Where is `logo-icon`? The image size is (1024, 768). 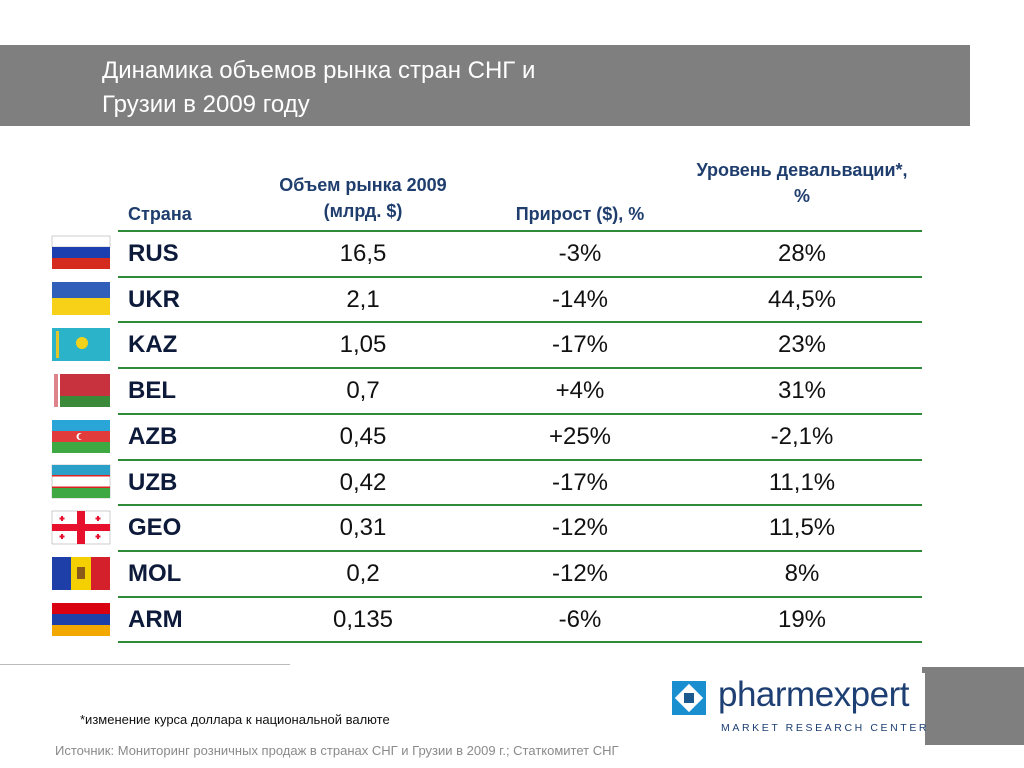 logo-icon is located at coordinates (689, 698).